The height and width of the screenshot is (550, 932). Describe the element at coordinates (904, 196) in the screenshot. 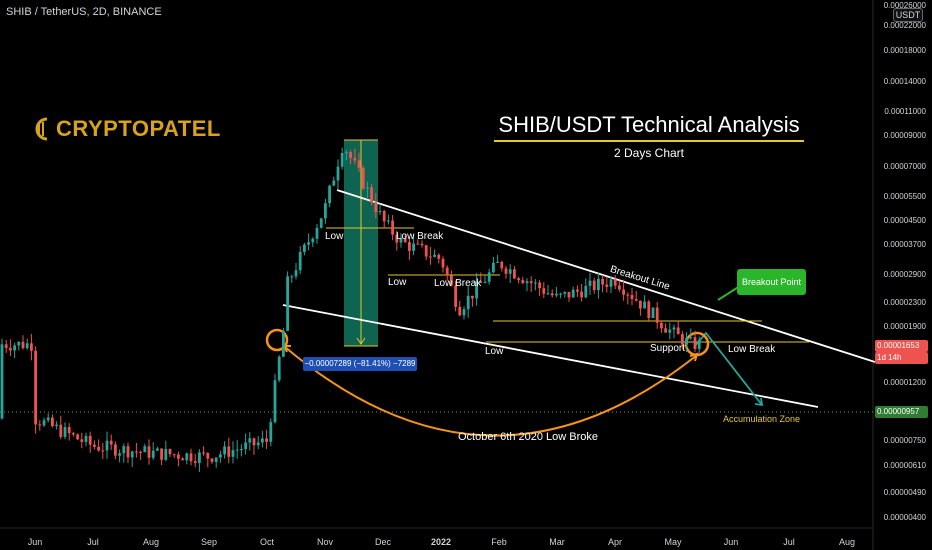

I see `y-tick-label: 0.00005500` at that location.